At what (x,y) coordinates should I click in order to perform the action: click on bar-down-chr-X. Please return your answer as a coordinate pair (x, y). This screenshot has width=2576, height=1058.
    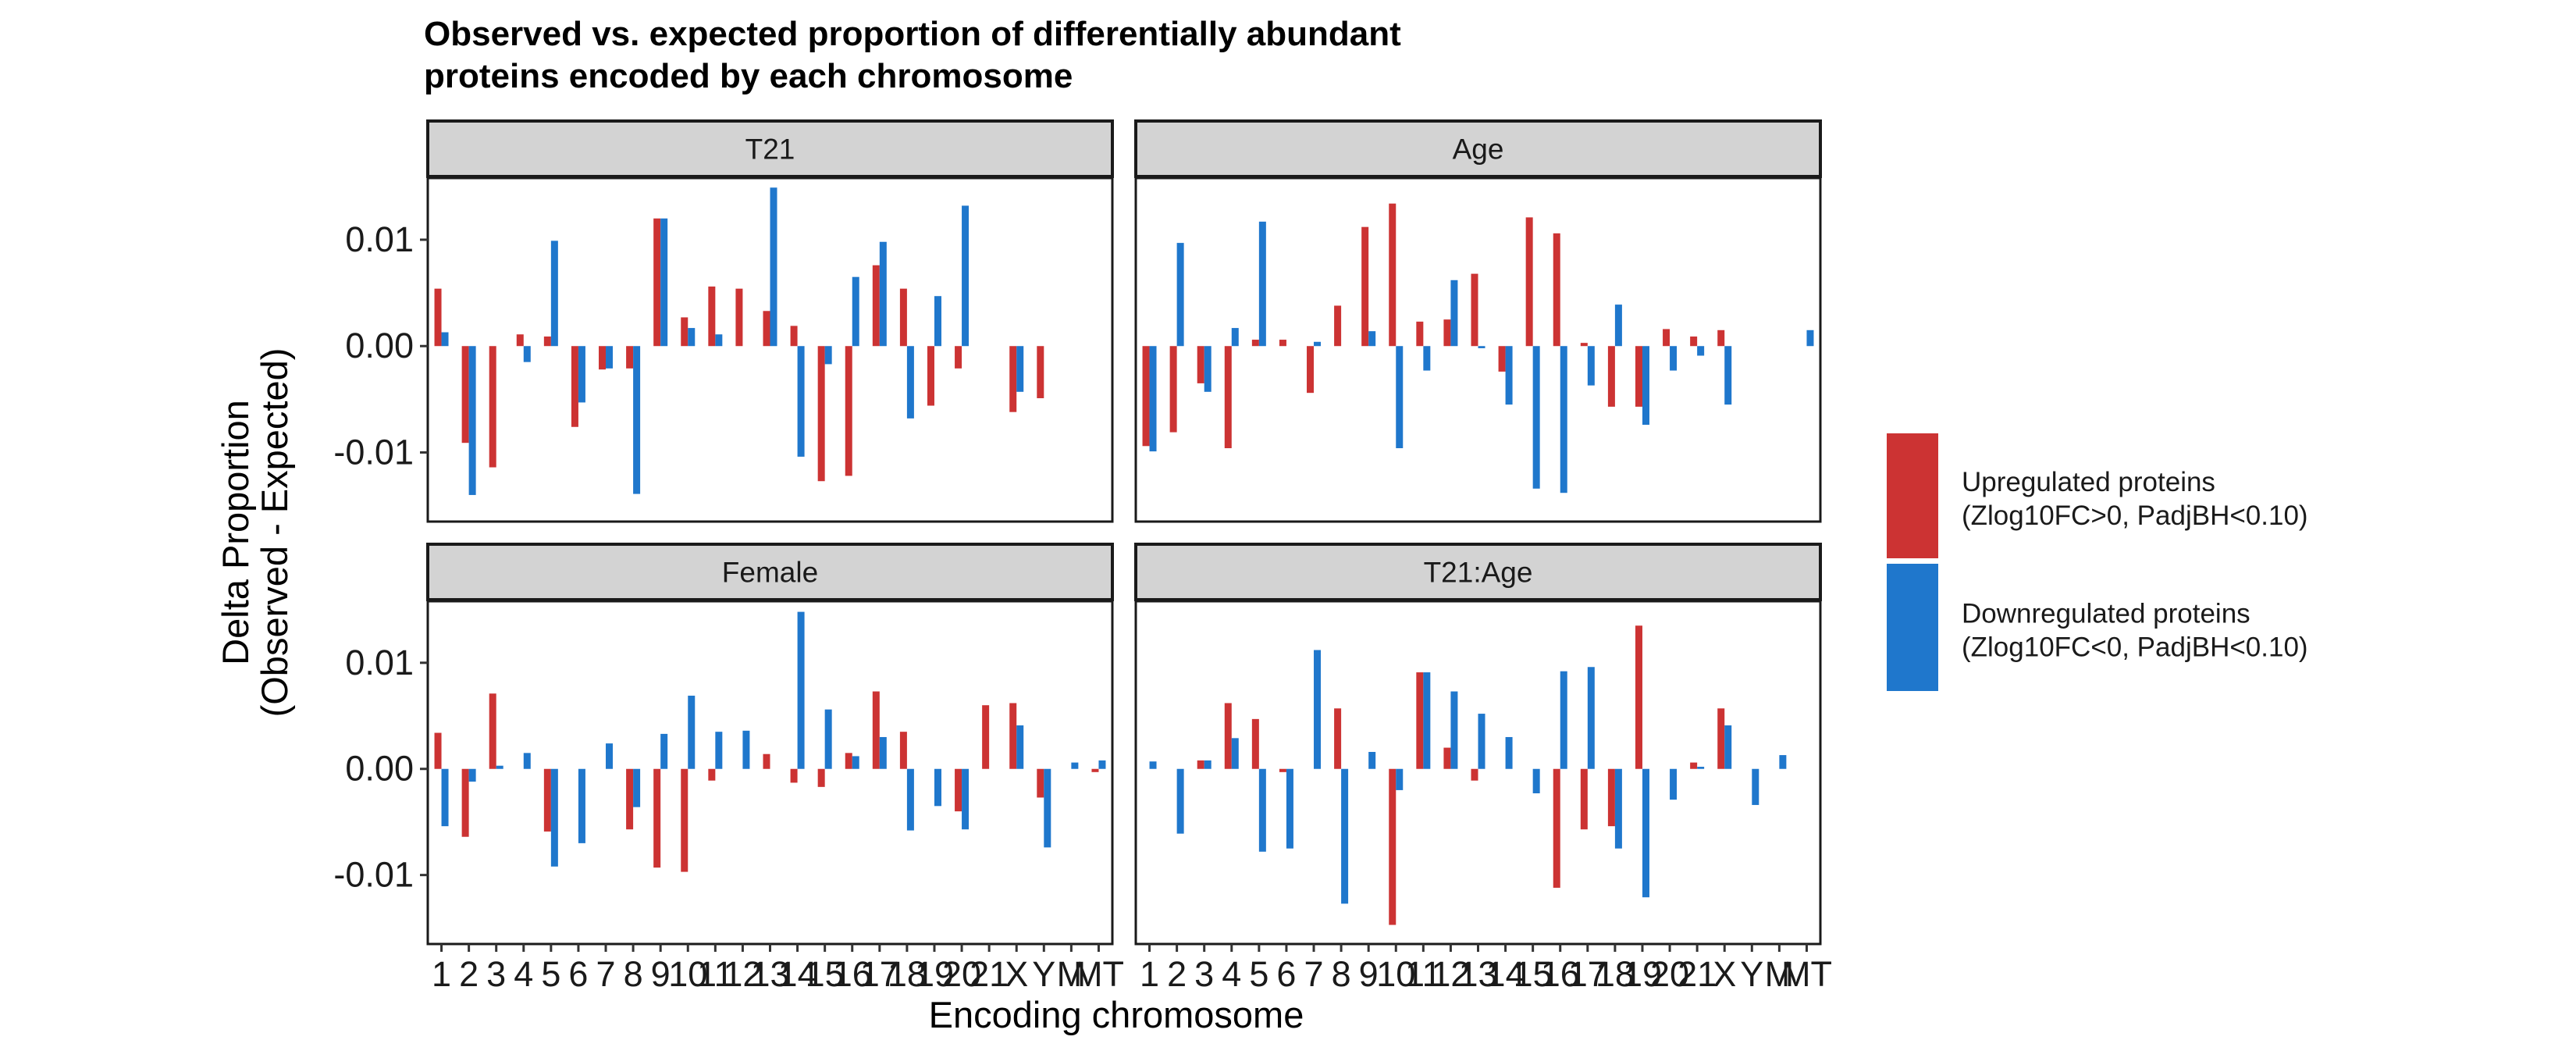
    Looking at the image, I should click on (1020, 747).